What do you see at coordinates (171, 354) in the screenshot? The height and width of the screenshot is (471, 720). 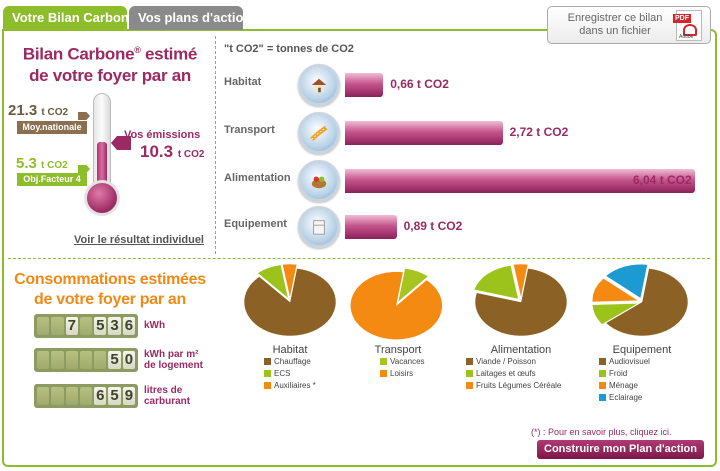 I see `counter-unit-line1: kWh par m²` at bounding box center [171, 354].